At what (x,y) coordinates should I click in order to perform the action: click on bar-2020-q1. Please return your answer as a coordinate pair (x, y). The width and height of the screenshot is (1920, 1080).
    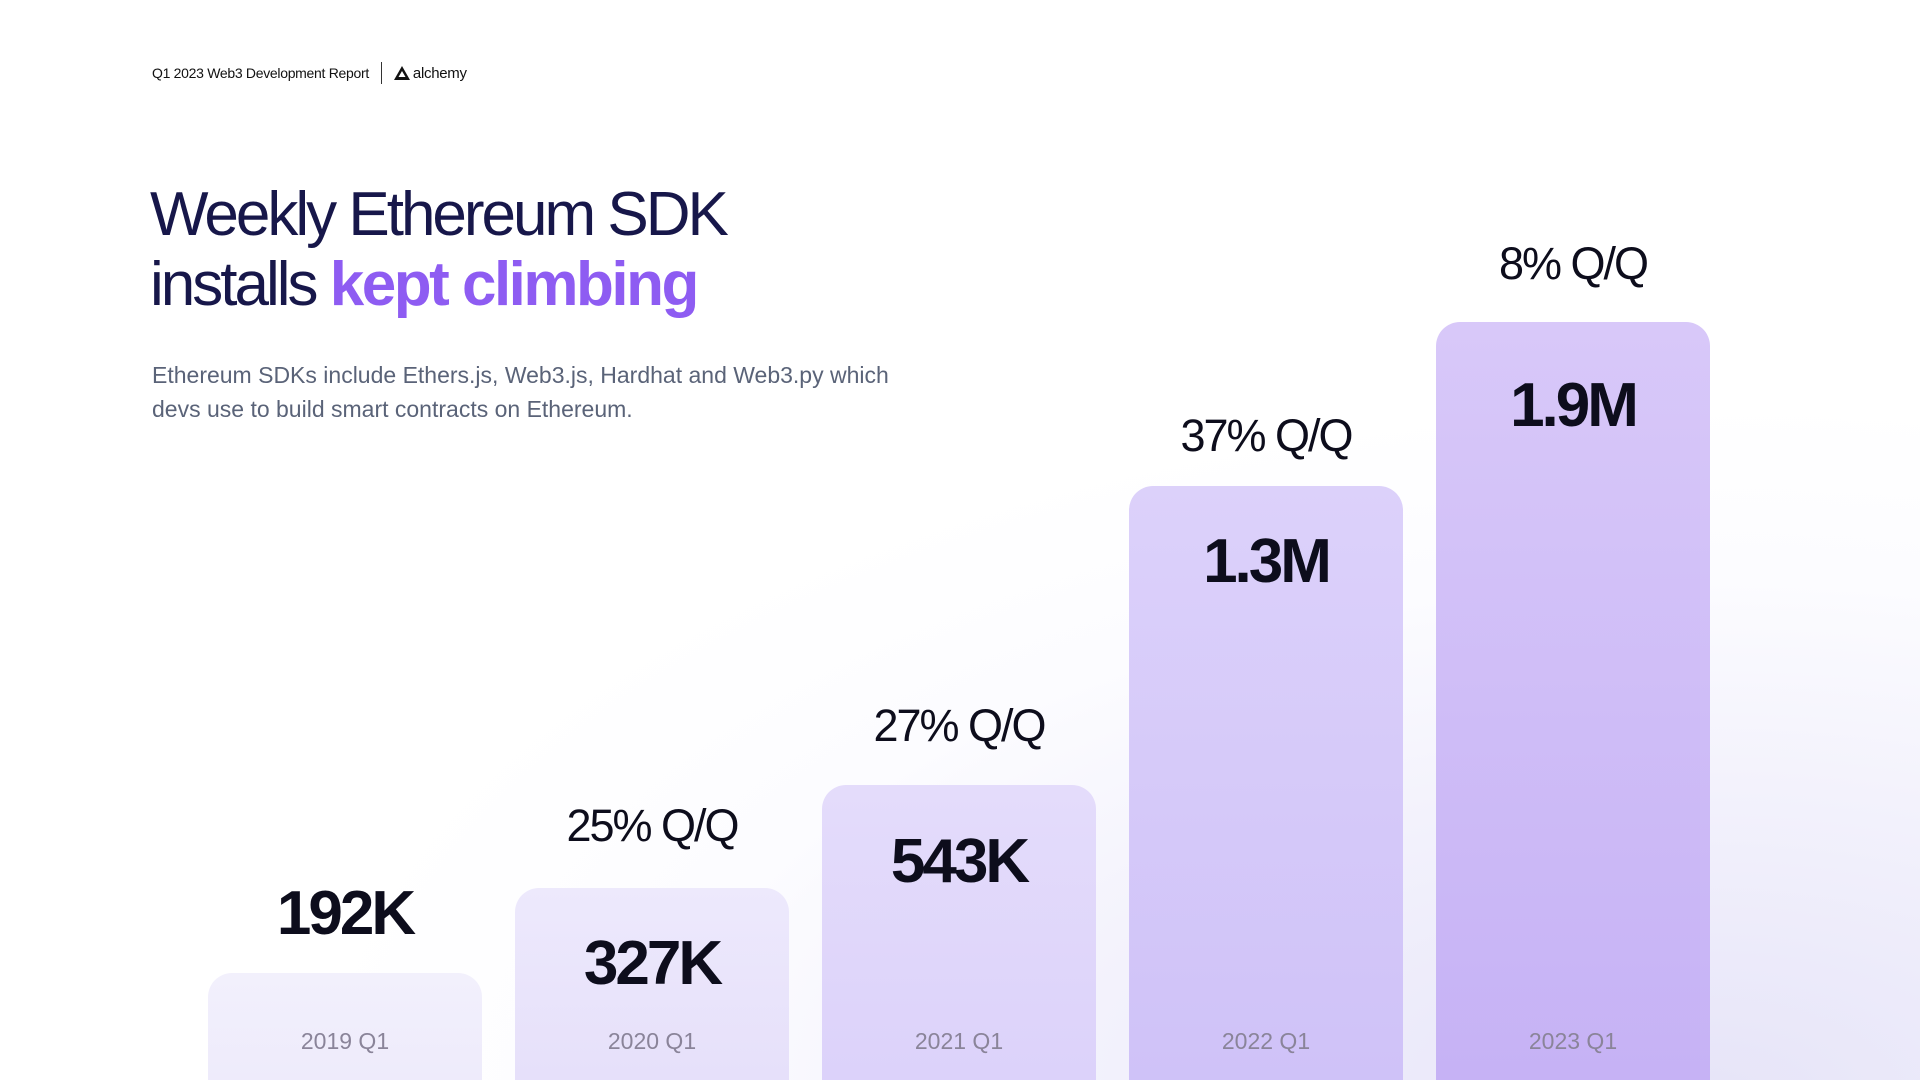
    Looking at the image, I should click on (652, 984).